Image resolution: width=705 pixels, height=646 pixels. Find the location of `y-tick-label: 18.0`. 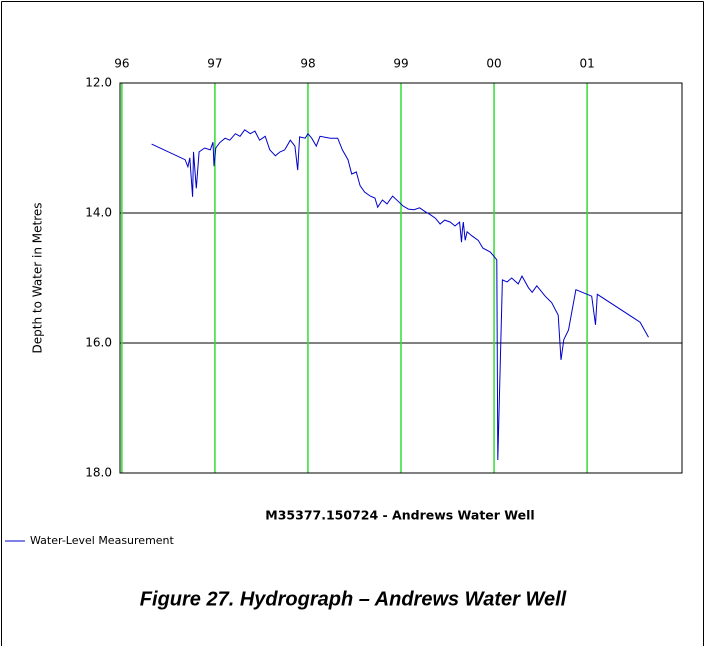

y-tick-label: 18.0 is located at coordinates (98, 473).